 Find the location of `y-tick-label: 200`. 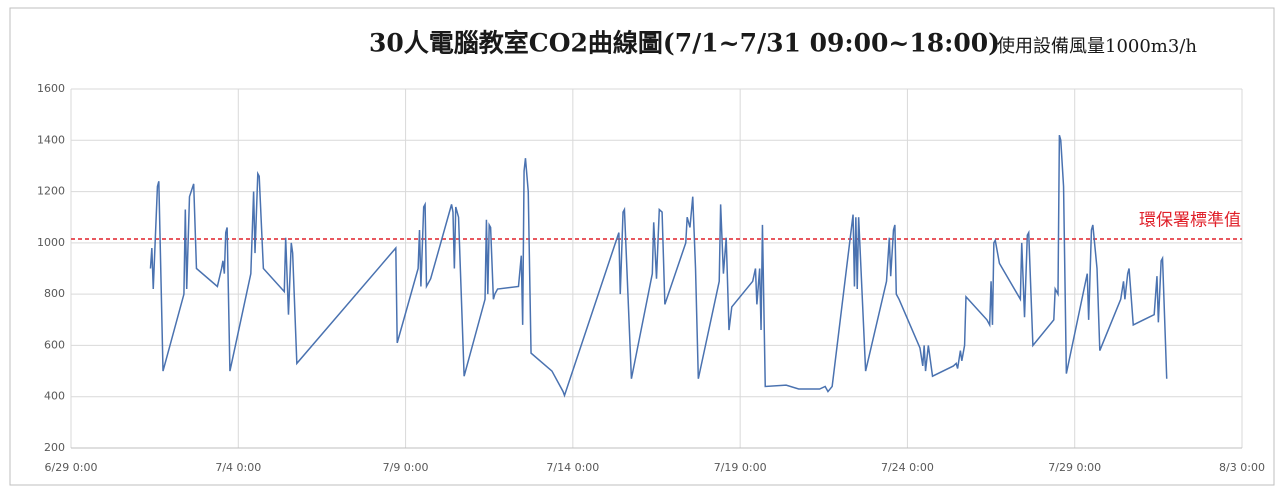

y-tick-label: 200 is located at coordinates (54, 447).